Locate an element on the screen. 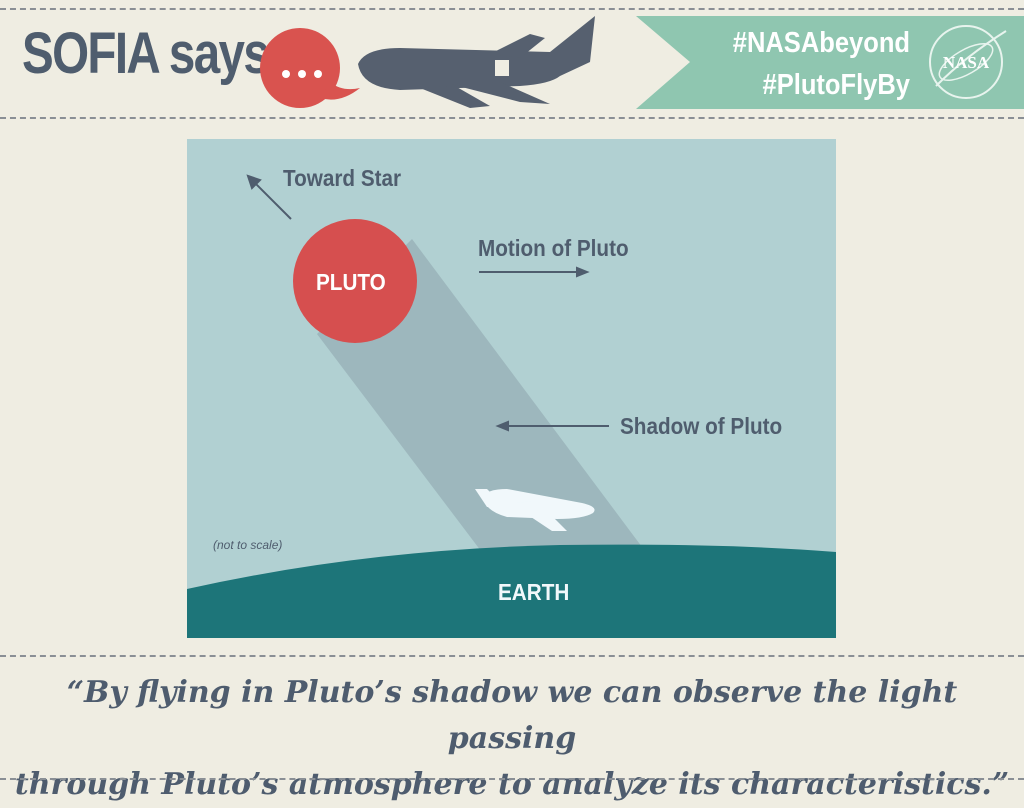 The height and width of the screenshot is (808, 1024). nasa-logo-text: NASA is located at coordinates (966, 62).